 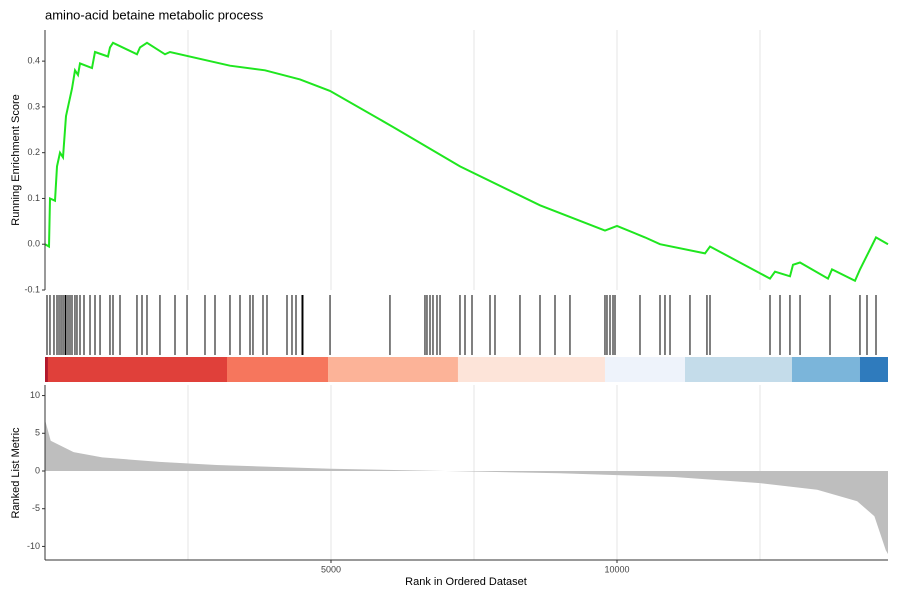 What do you see at coordinates (36, 508) in the screenshot?
I see `y-tick-label: -5` at bounding box center [36, 508].